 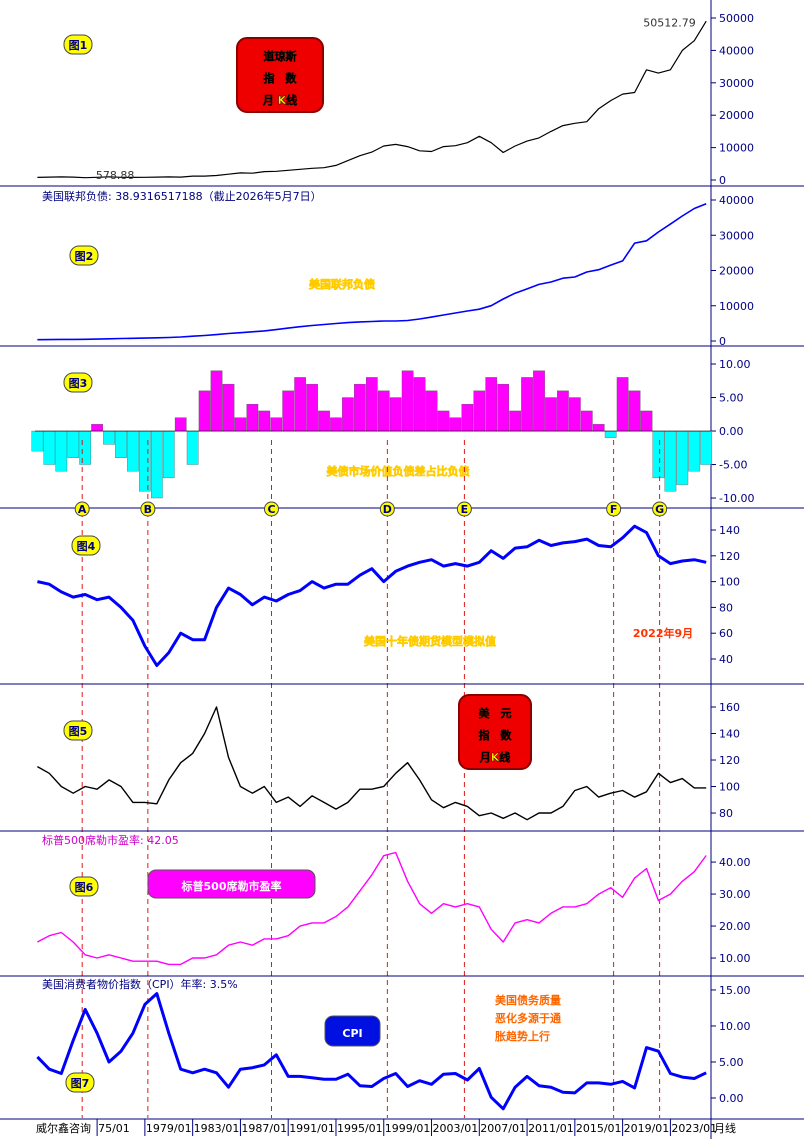 What do you see at coordinates (495, 757) in the screenshot?
I see `title-box-text: 月K线` at bounding box center [495, 757].